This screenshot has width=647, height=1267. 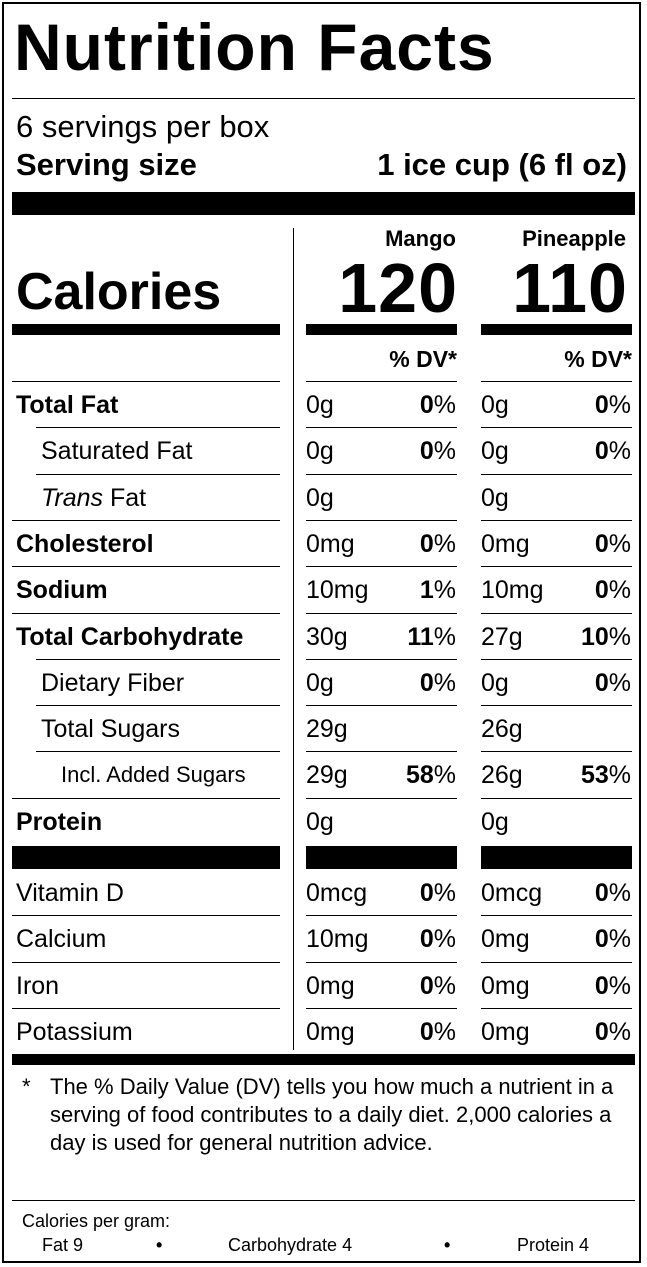 What do you see at coordinates (146, 857) in the screenshot?
I see `vitamin-bar-label` at bounding box center [146, 857].